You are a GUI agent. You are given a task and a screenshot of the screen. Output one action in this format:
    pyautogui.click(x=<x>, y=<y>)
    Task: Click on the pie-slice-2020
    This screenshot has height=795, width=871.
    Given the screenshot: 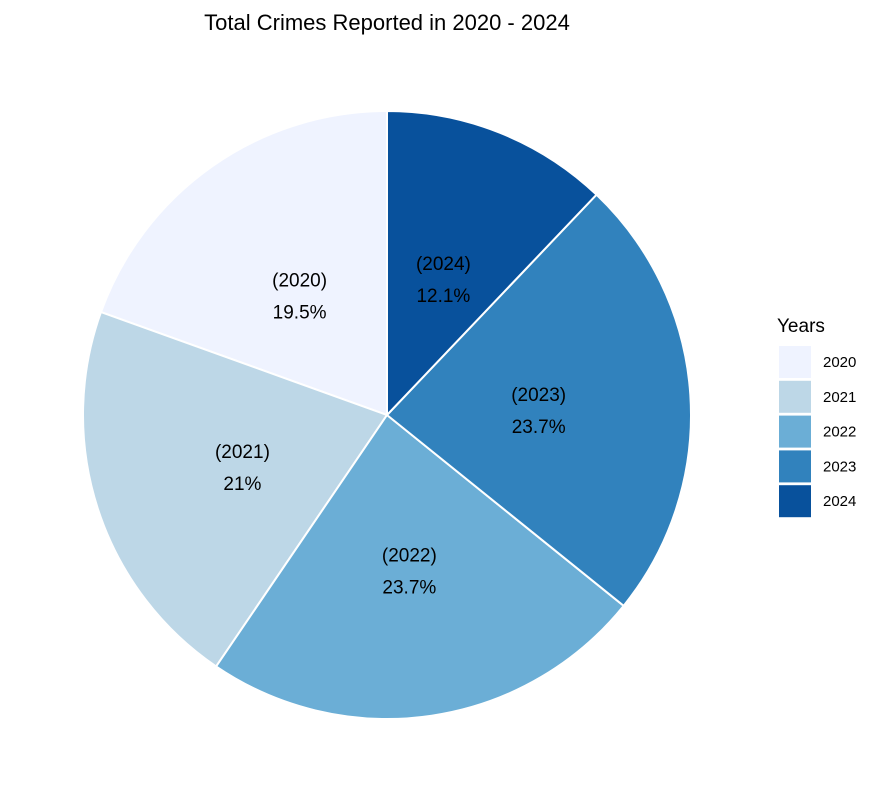 What is the action you would take?
    pyautogui.click(x=243, y=263)
    